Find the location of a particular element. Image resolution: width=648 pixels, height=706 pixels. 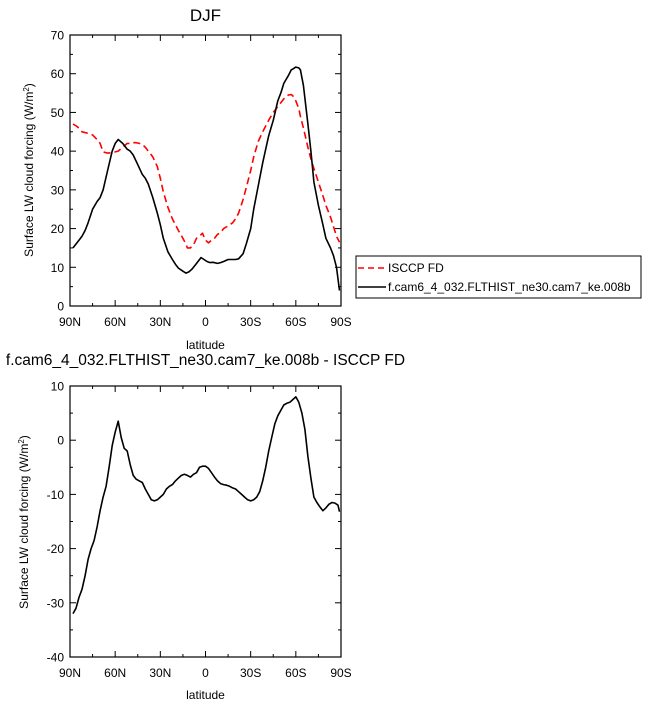

bottom-chart-y-axis-label: Surface LW cloud forcing (W/m2) is located at coordinates (24, 522).